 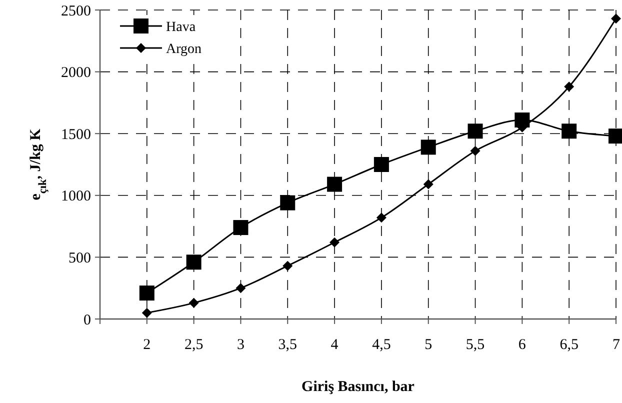 What do you see at coordinates (87, 320) in the screenshot?
I see `y-tick-label: 0` at bounding box center [87, 320].